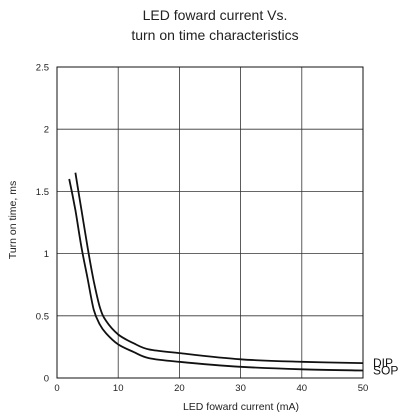 This screenshot has width=399, height=416. Describe the element at coordinates (42, 192) in the screenshot. I see `y-tick-label: 1.5` at that location.